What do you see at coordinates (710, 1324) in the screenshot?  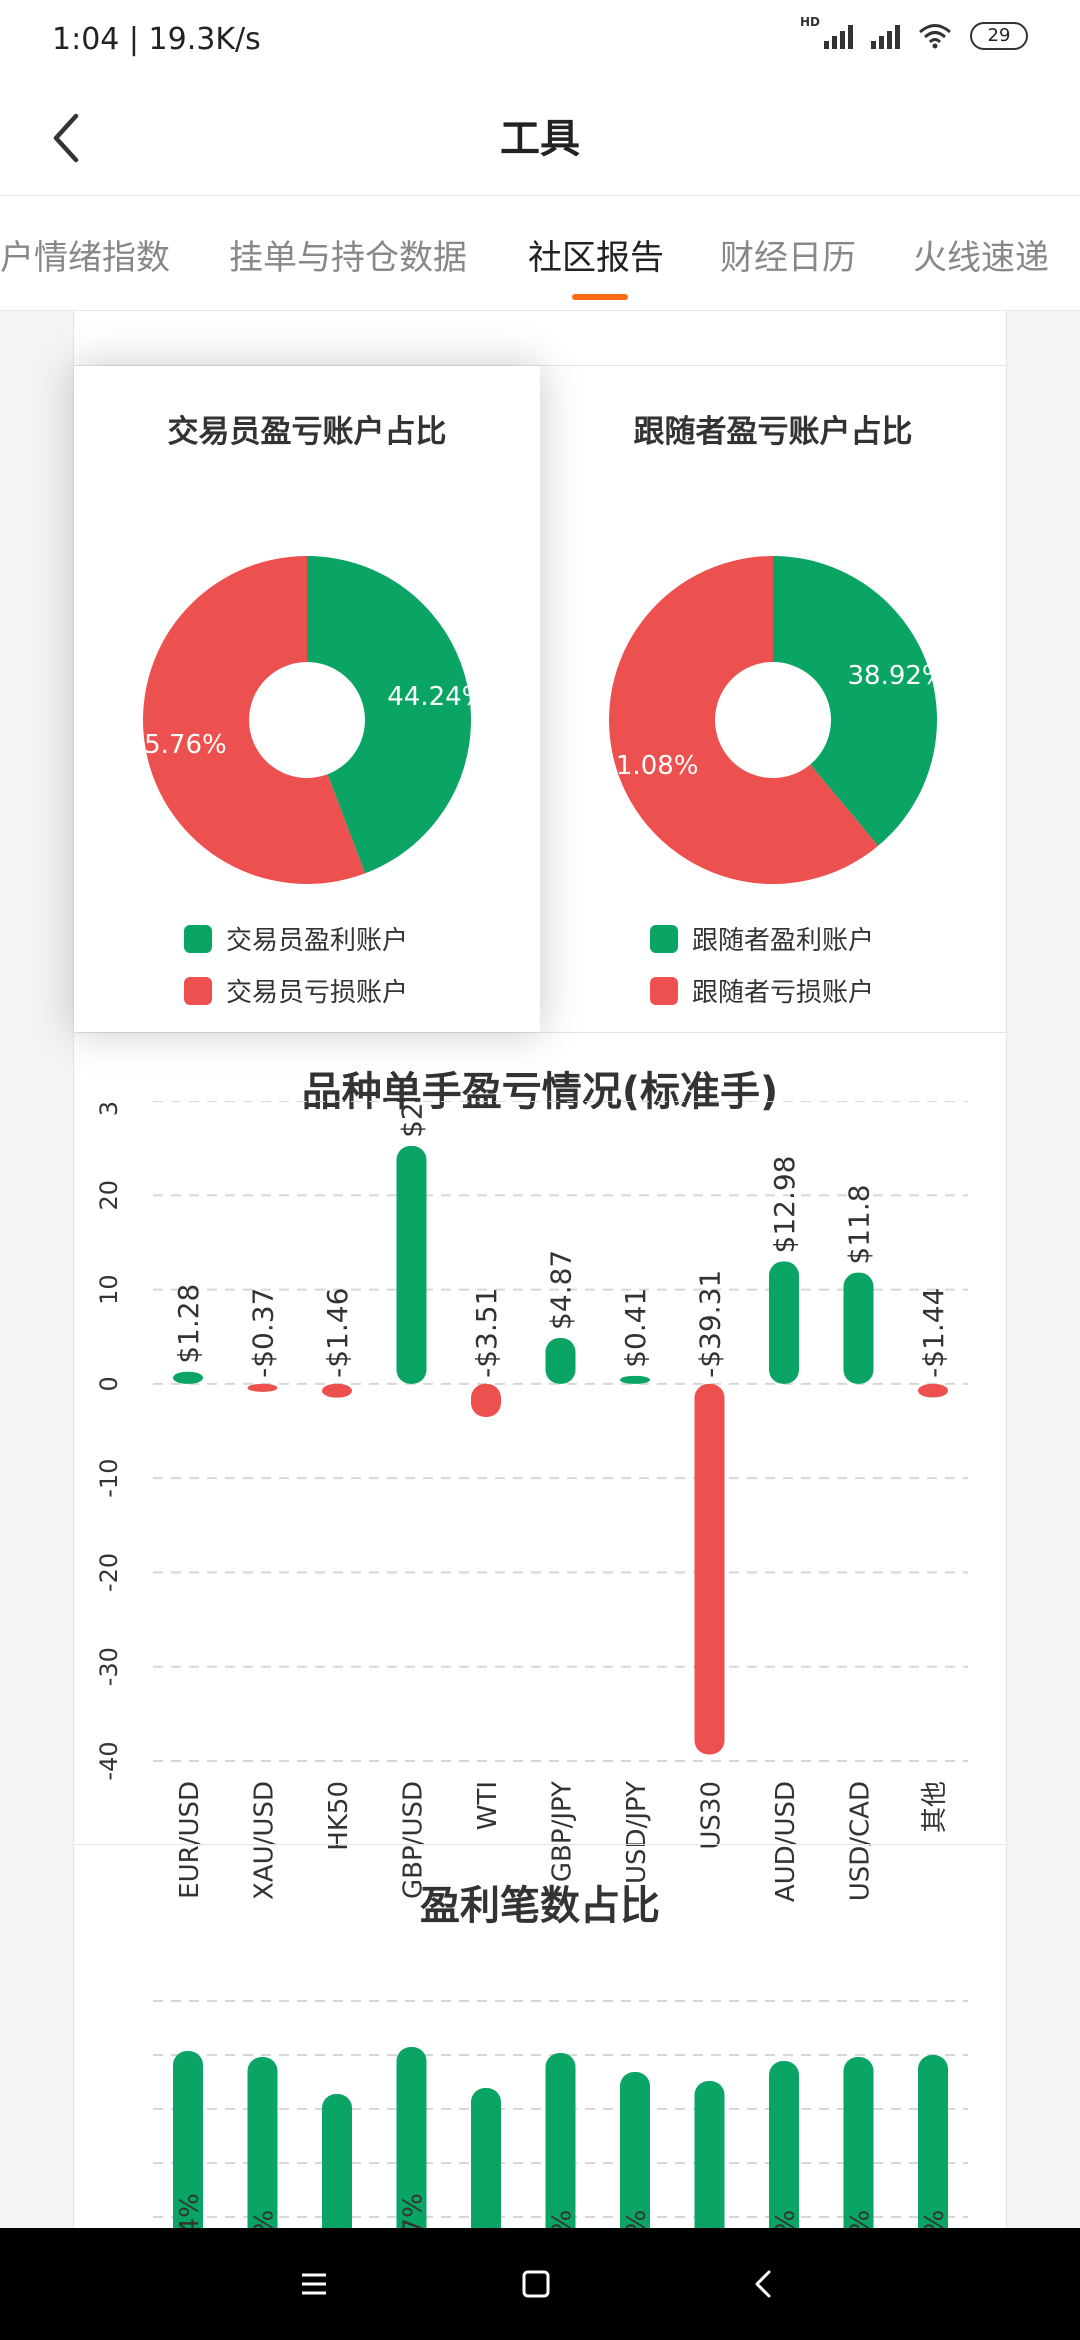 I see `bar-value-label: -$39.31` at bounding box center [710, 1324].